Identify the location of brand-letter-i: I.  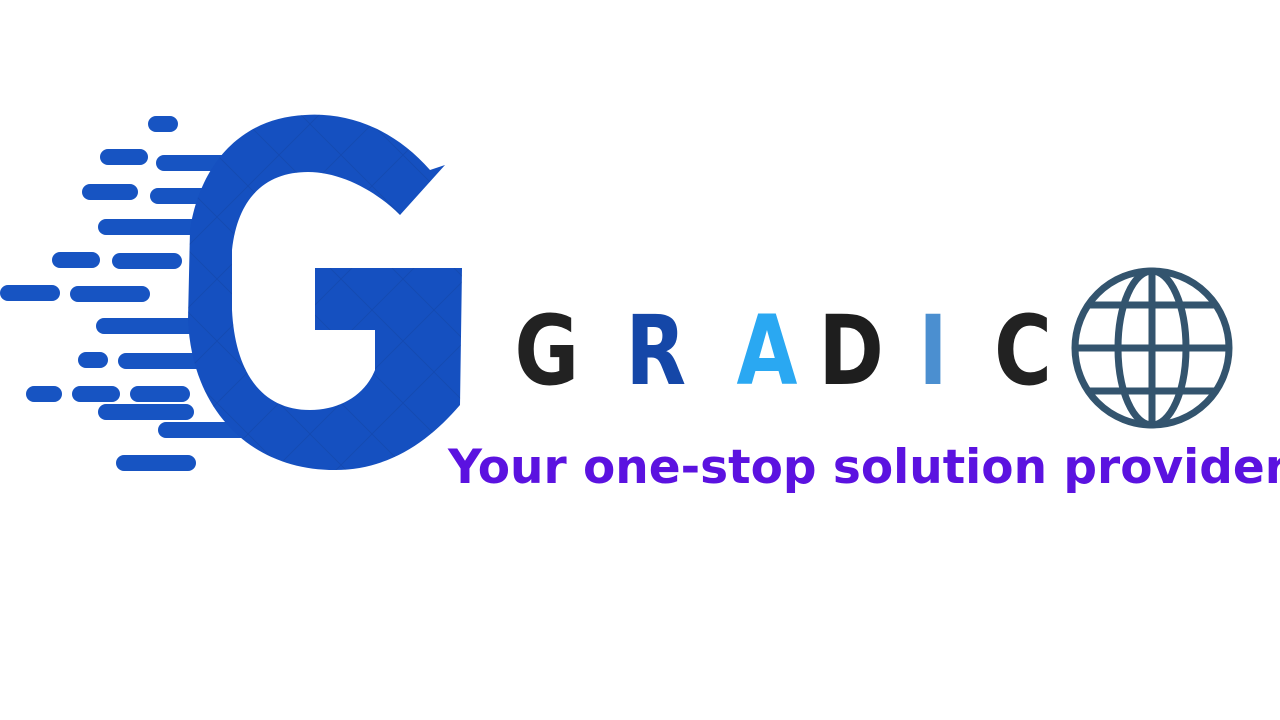
(933, 351).